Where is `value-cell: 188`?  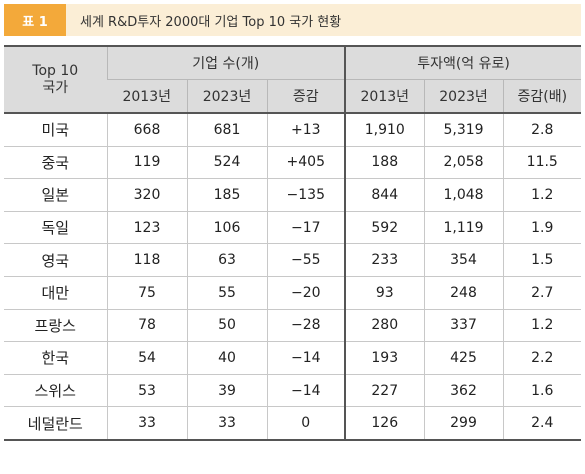 value-cell: 188 is located at coordinates (384, 162).